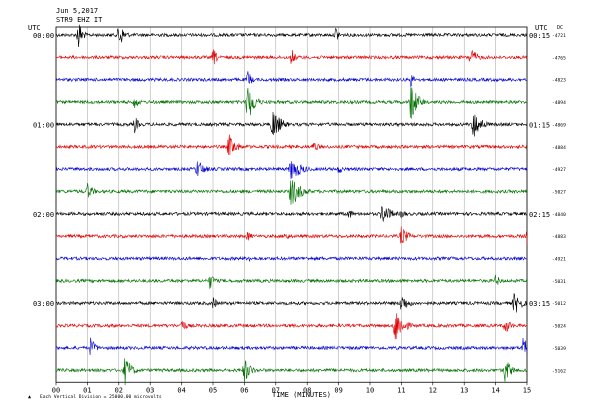 Image resolution: width=600 pixels, height=402 pixels. I want to click on right-time-labels: 00:15 01:15 02:15 03:15, so click(539, 170).